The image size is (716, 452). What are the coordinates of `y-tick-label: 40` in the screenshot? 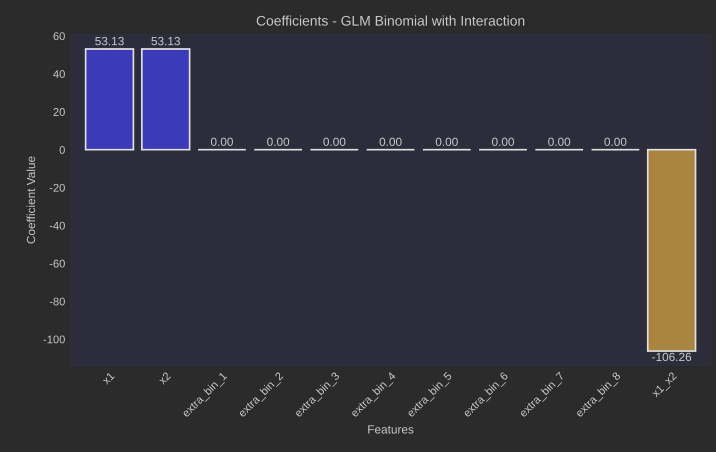 It's located at (59, 74).